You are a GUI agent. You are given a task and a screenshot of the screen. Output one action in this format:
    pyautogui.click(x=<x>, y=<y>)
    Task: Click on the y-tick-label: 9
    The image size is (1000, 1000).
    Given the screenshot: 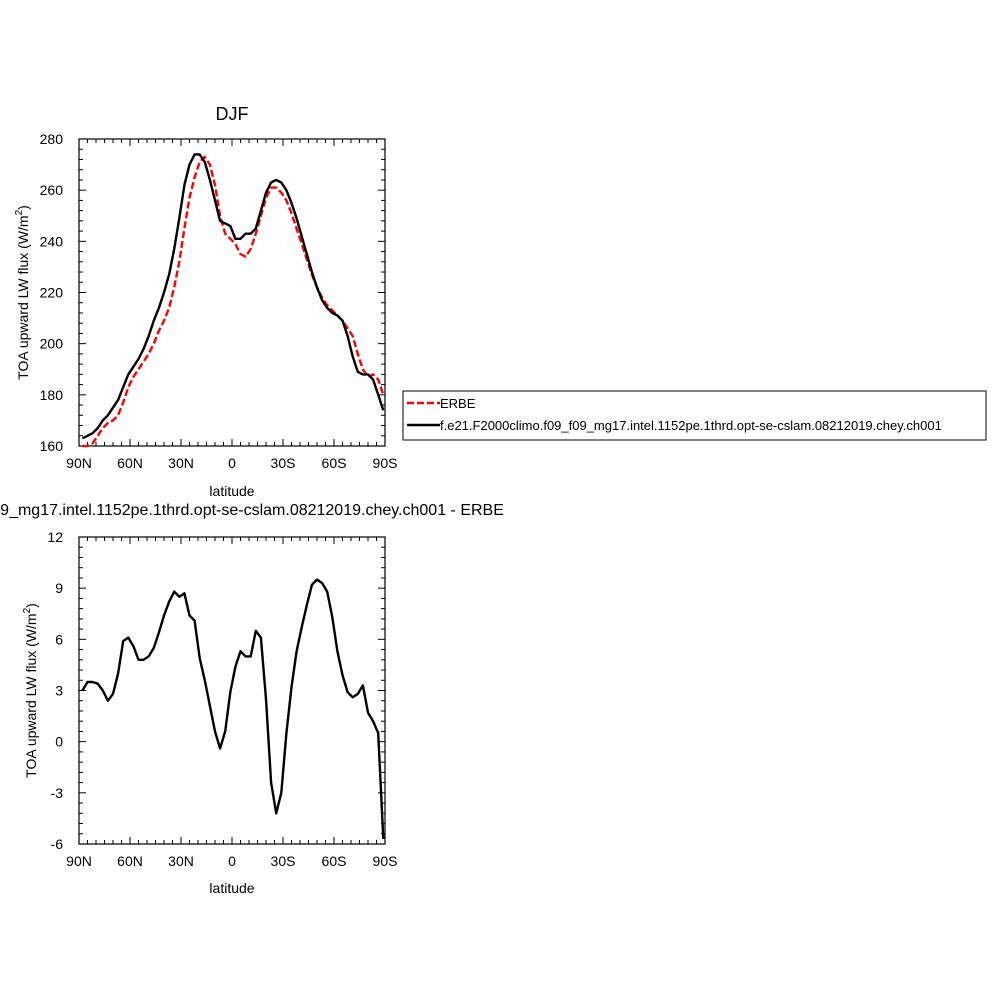 What is the action you would take?
    pyautogui.click(x=59, y=588)
    